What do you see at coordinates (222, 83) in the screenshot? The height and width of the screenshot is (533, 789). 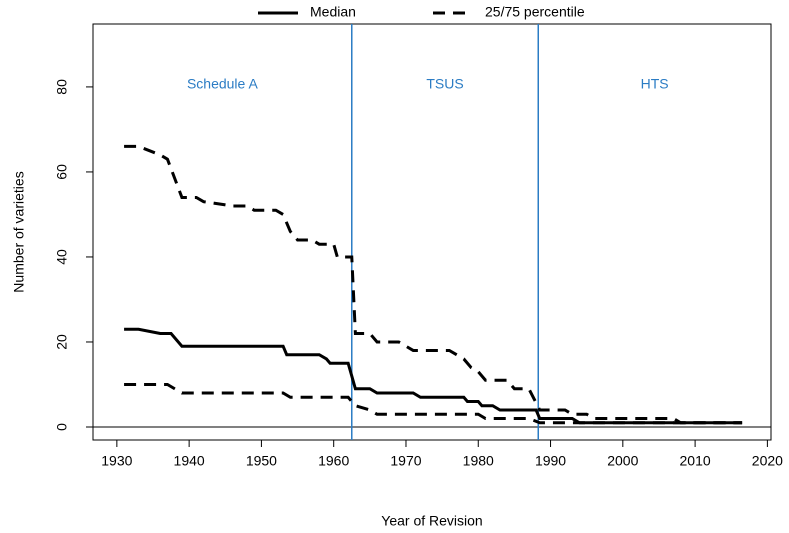 I see `region-label: Schedule A` at bounding box center [222, 83].